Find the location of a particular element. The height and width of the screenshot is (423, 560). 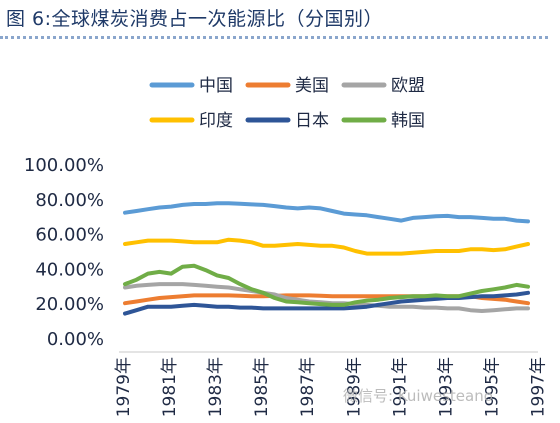

x-tick-label: 1983年 is located at coordinates (216, 387).